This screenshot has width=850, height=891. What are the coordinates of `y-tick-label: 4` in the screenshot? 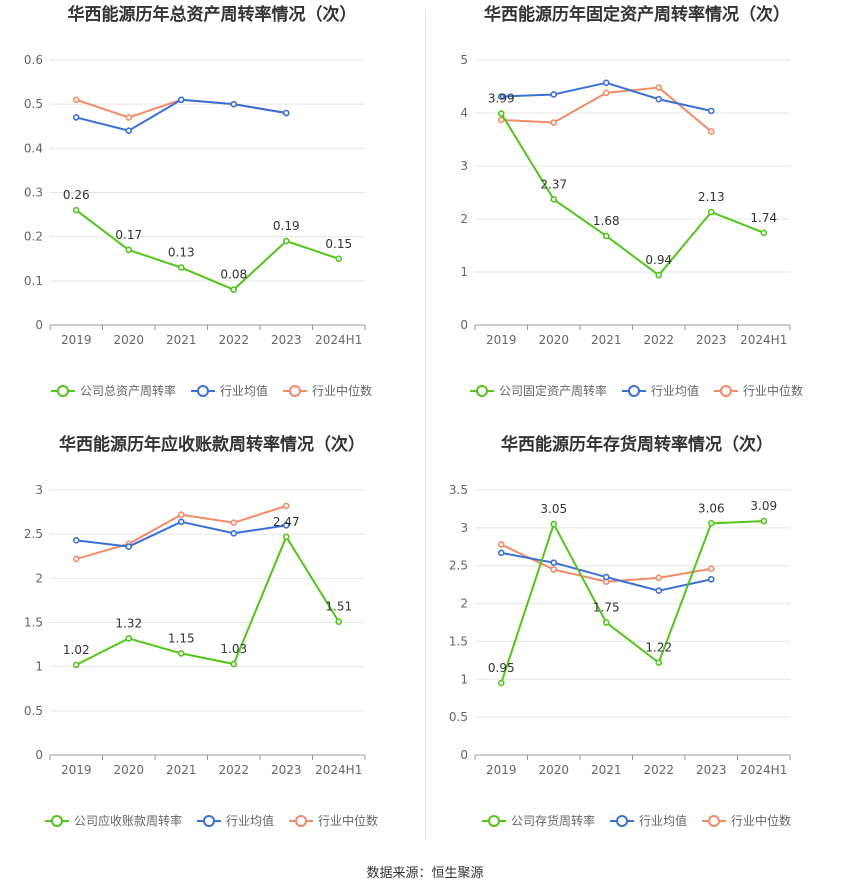 It's located at (464, 113).